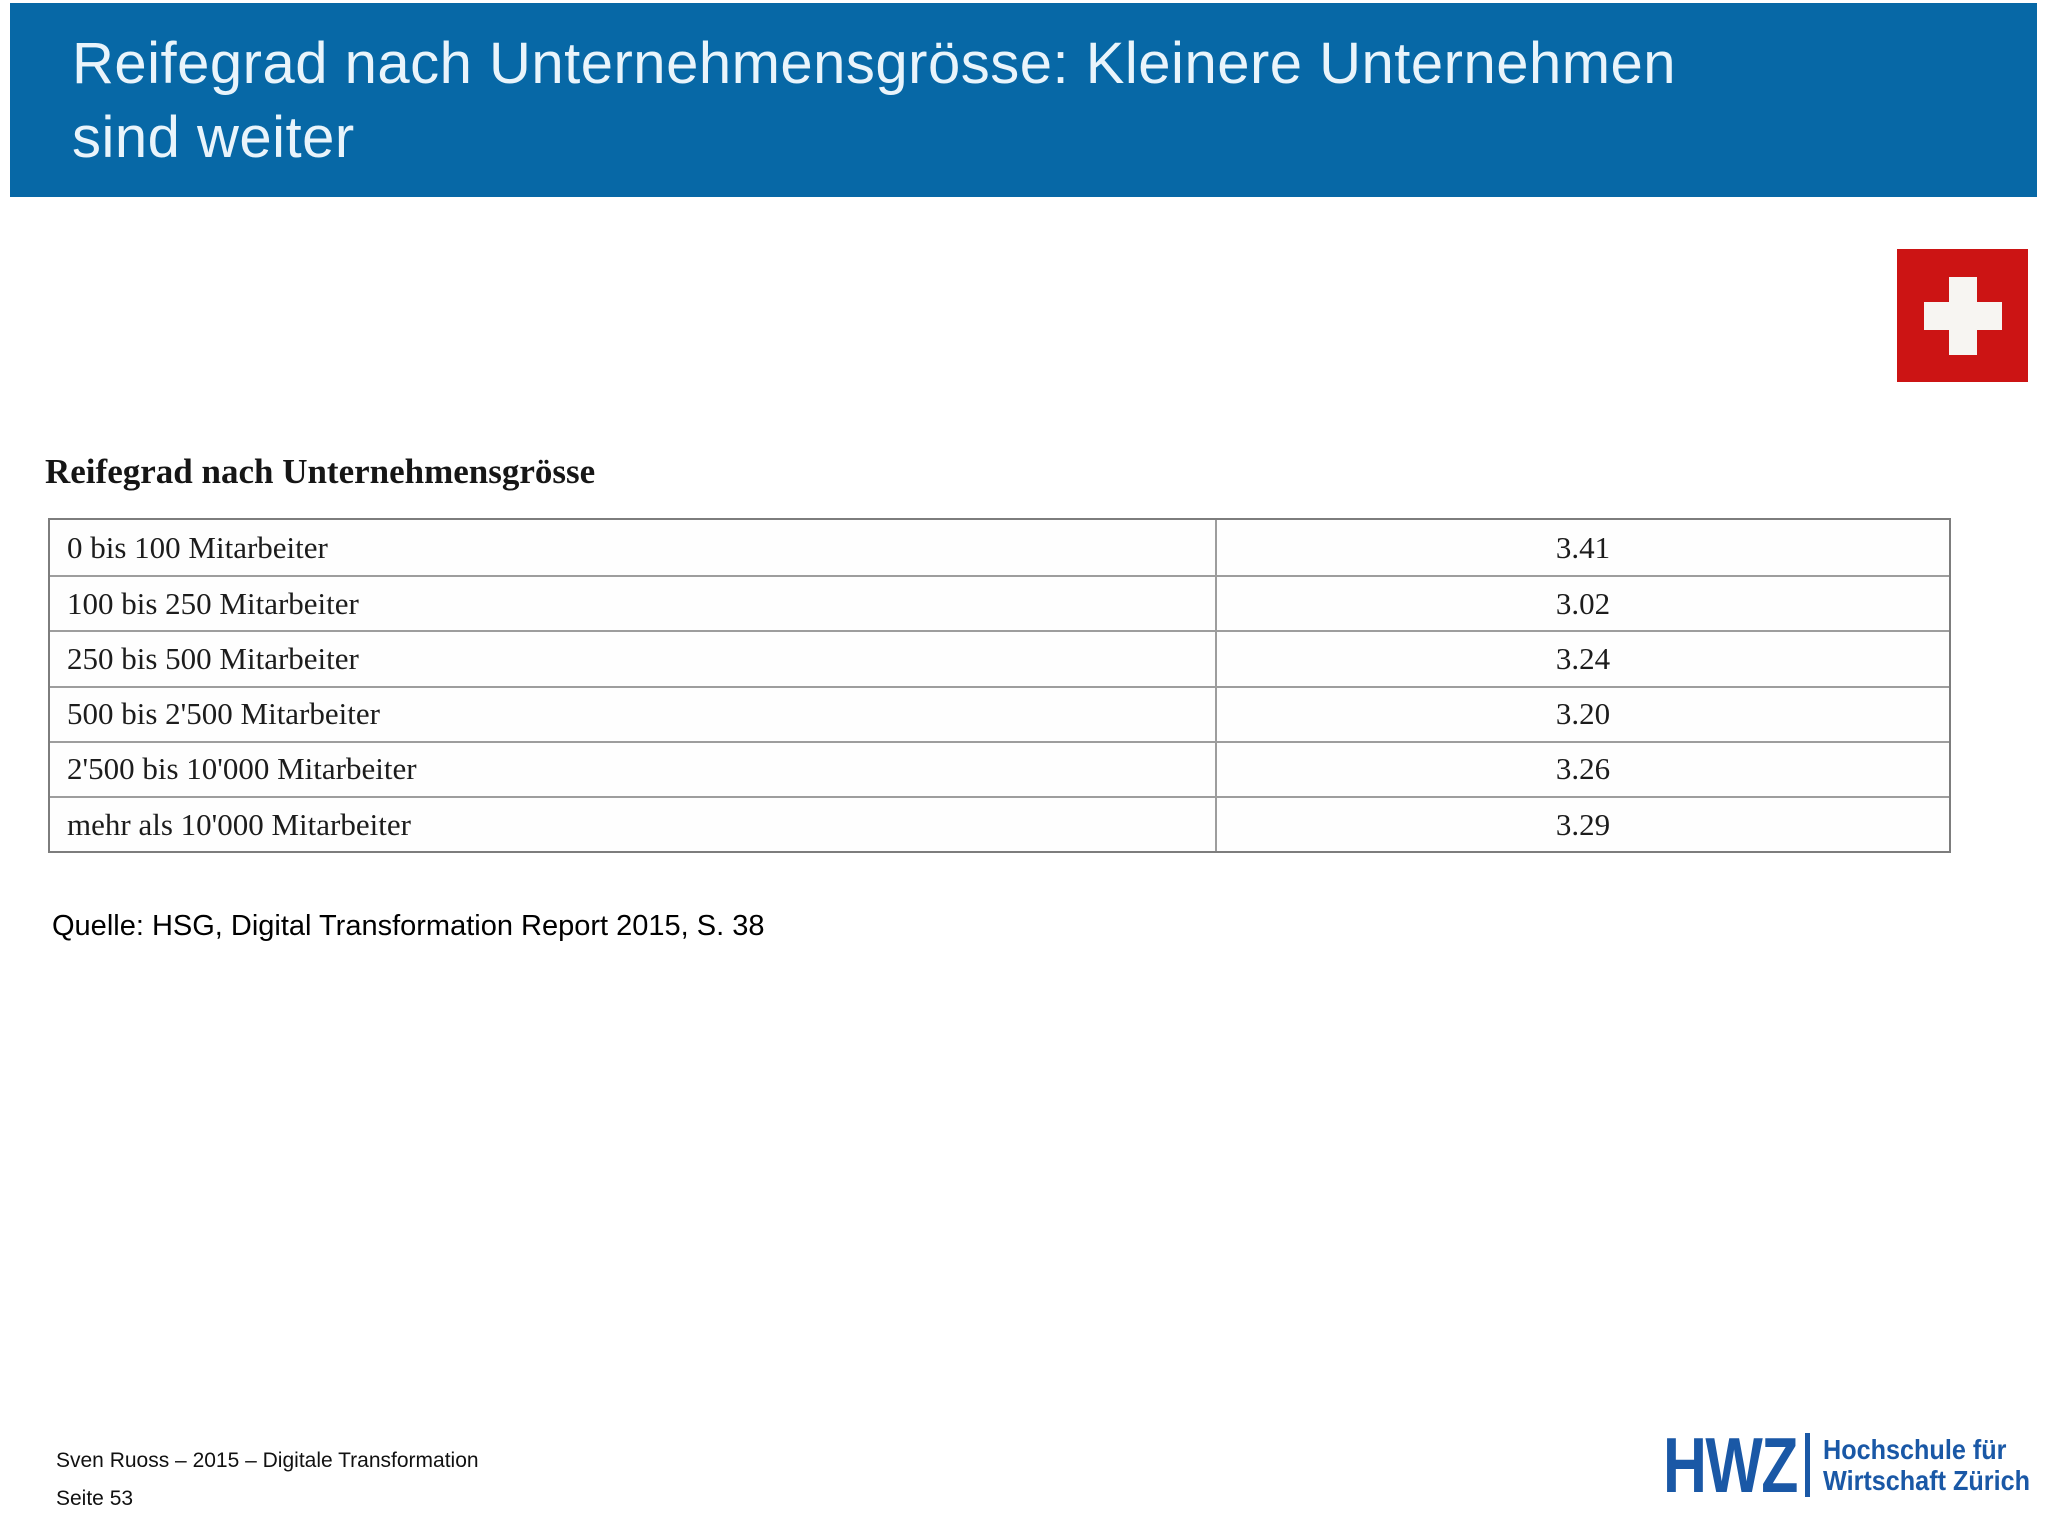  What do you see at coordinates (1583, 603) in the screenshot?
I see `row-value: 3.02` at bounding box center [1583, 603].